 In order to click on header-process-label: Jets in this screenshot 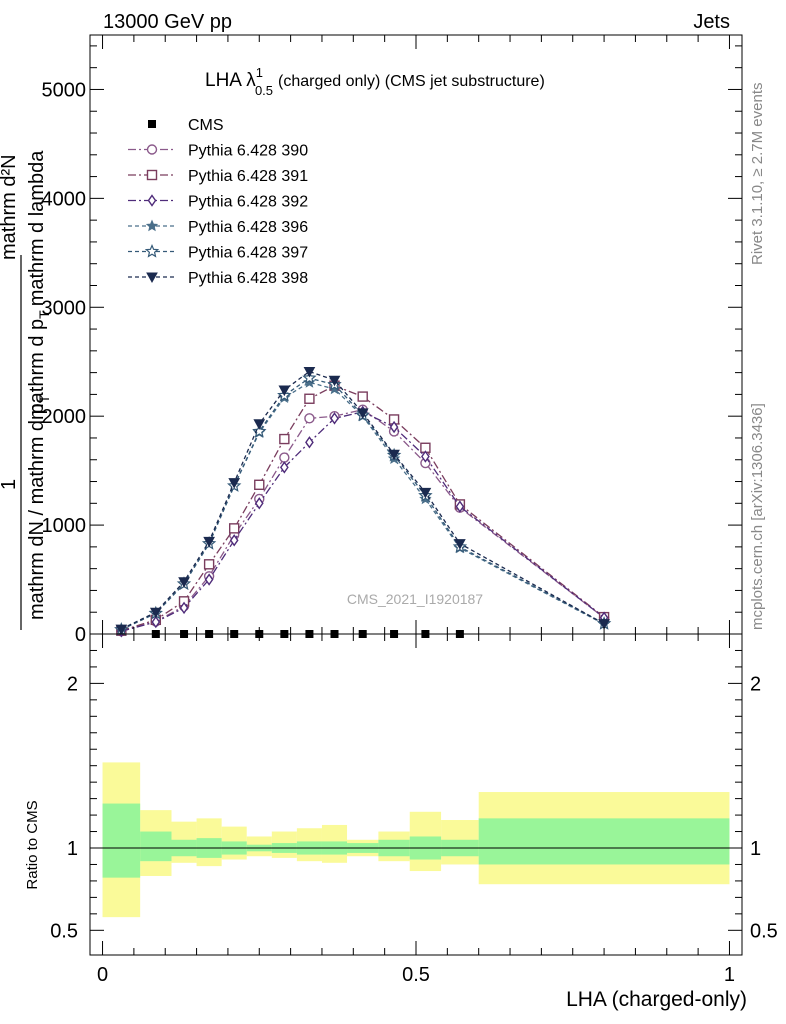, I will do `click(711, 22)`.